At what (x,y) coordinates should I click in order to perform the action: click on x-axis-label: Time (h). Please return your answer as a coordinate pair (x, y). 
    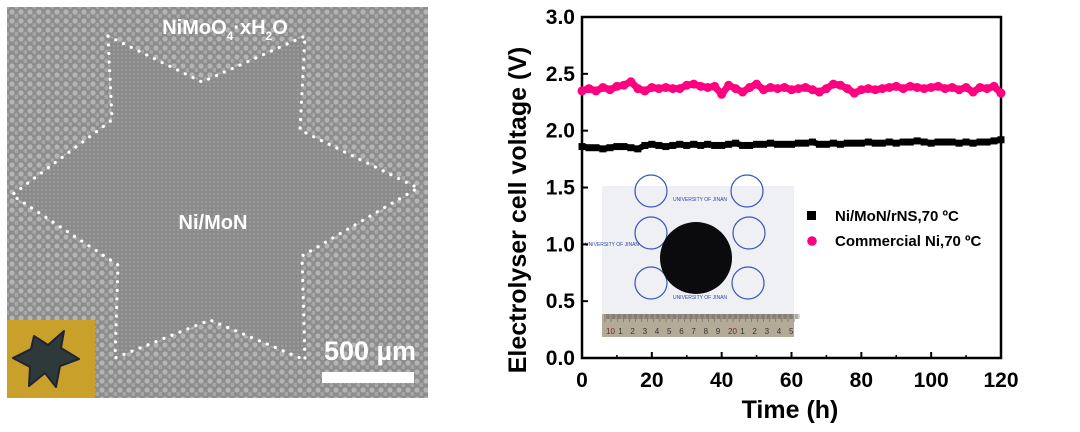
    Looking at the image, I should click on (790, 410).